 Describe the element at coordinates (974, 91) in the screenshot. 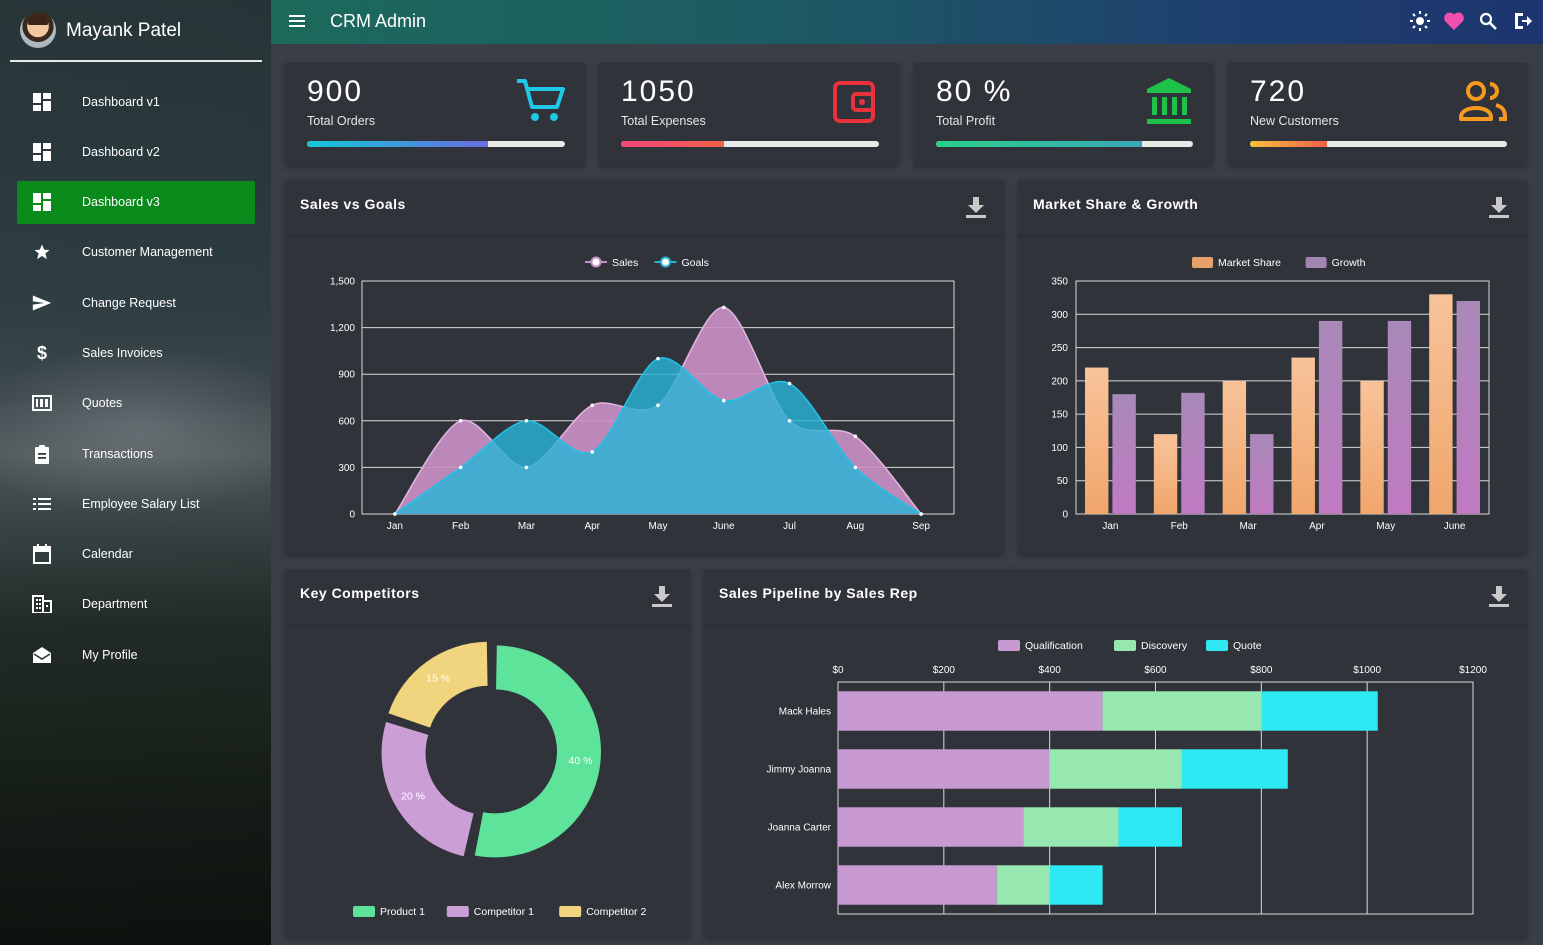

I see `stat-value: 80 %` at that location.